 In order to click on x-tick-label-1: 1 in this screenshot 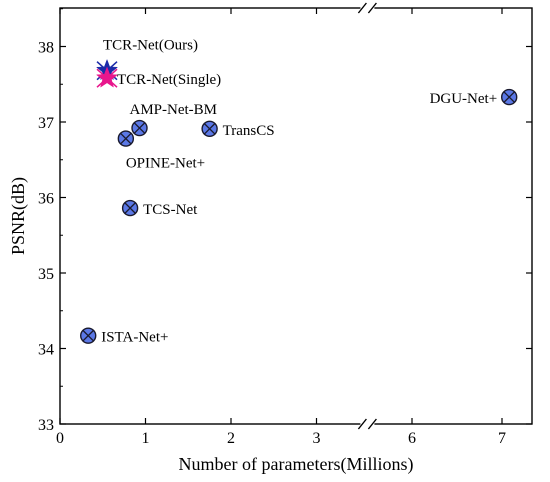, I will do `click(146, 438)`.